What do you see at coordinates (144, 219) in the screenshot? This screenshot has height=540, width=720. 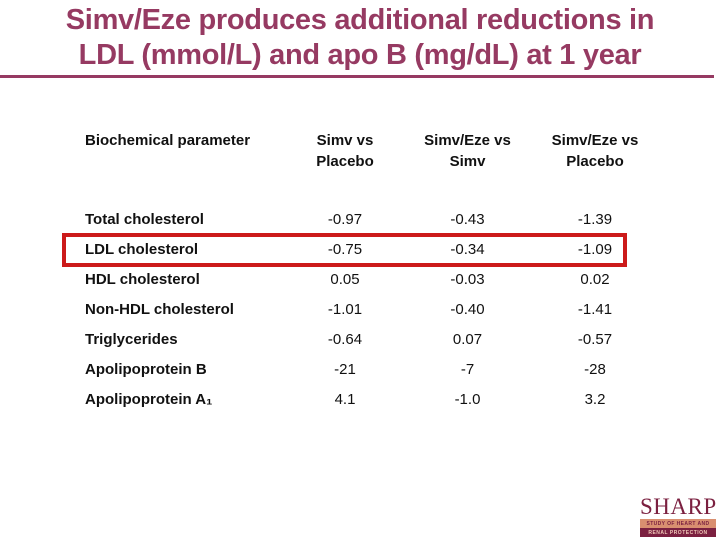 I see `row-label: Total cholesterol` at bounding box center [144, 219].